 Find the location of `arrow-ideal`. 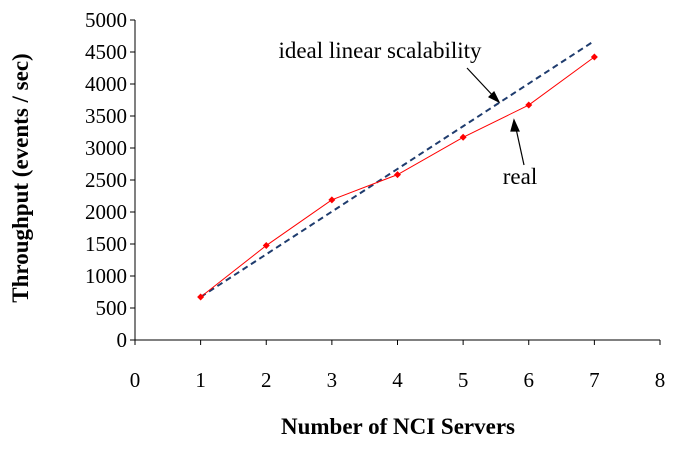

arrow-ideal is located at coordinates (481, 83).